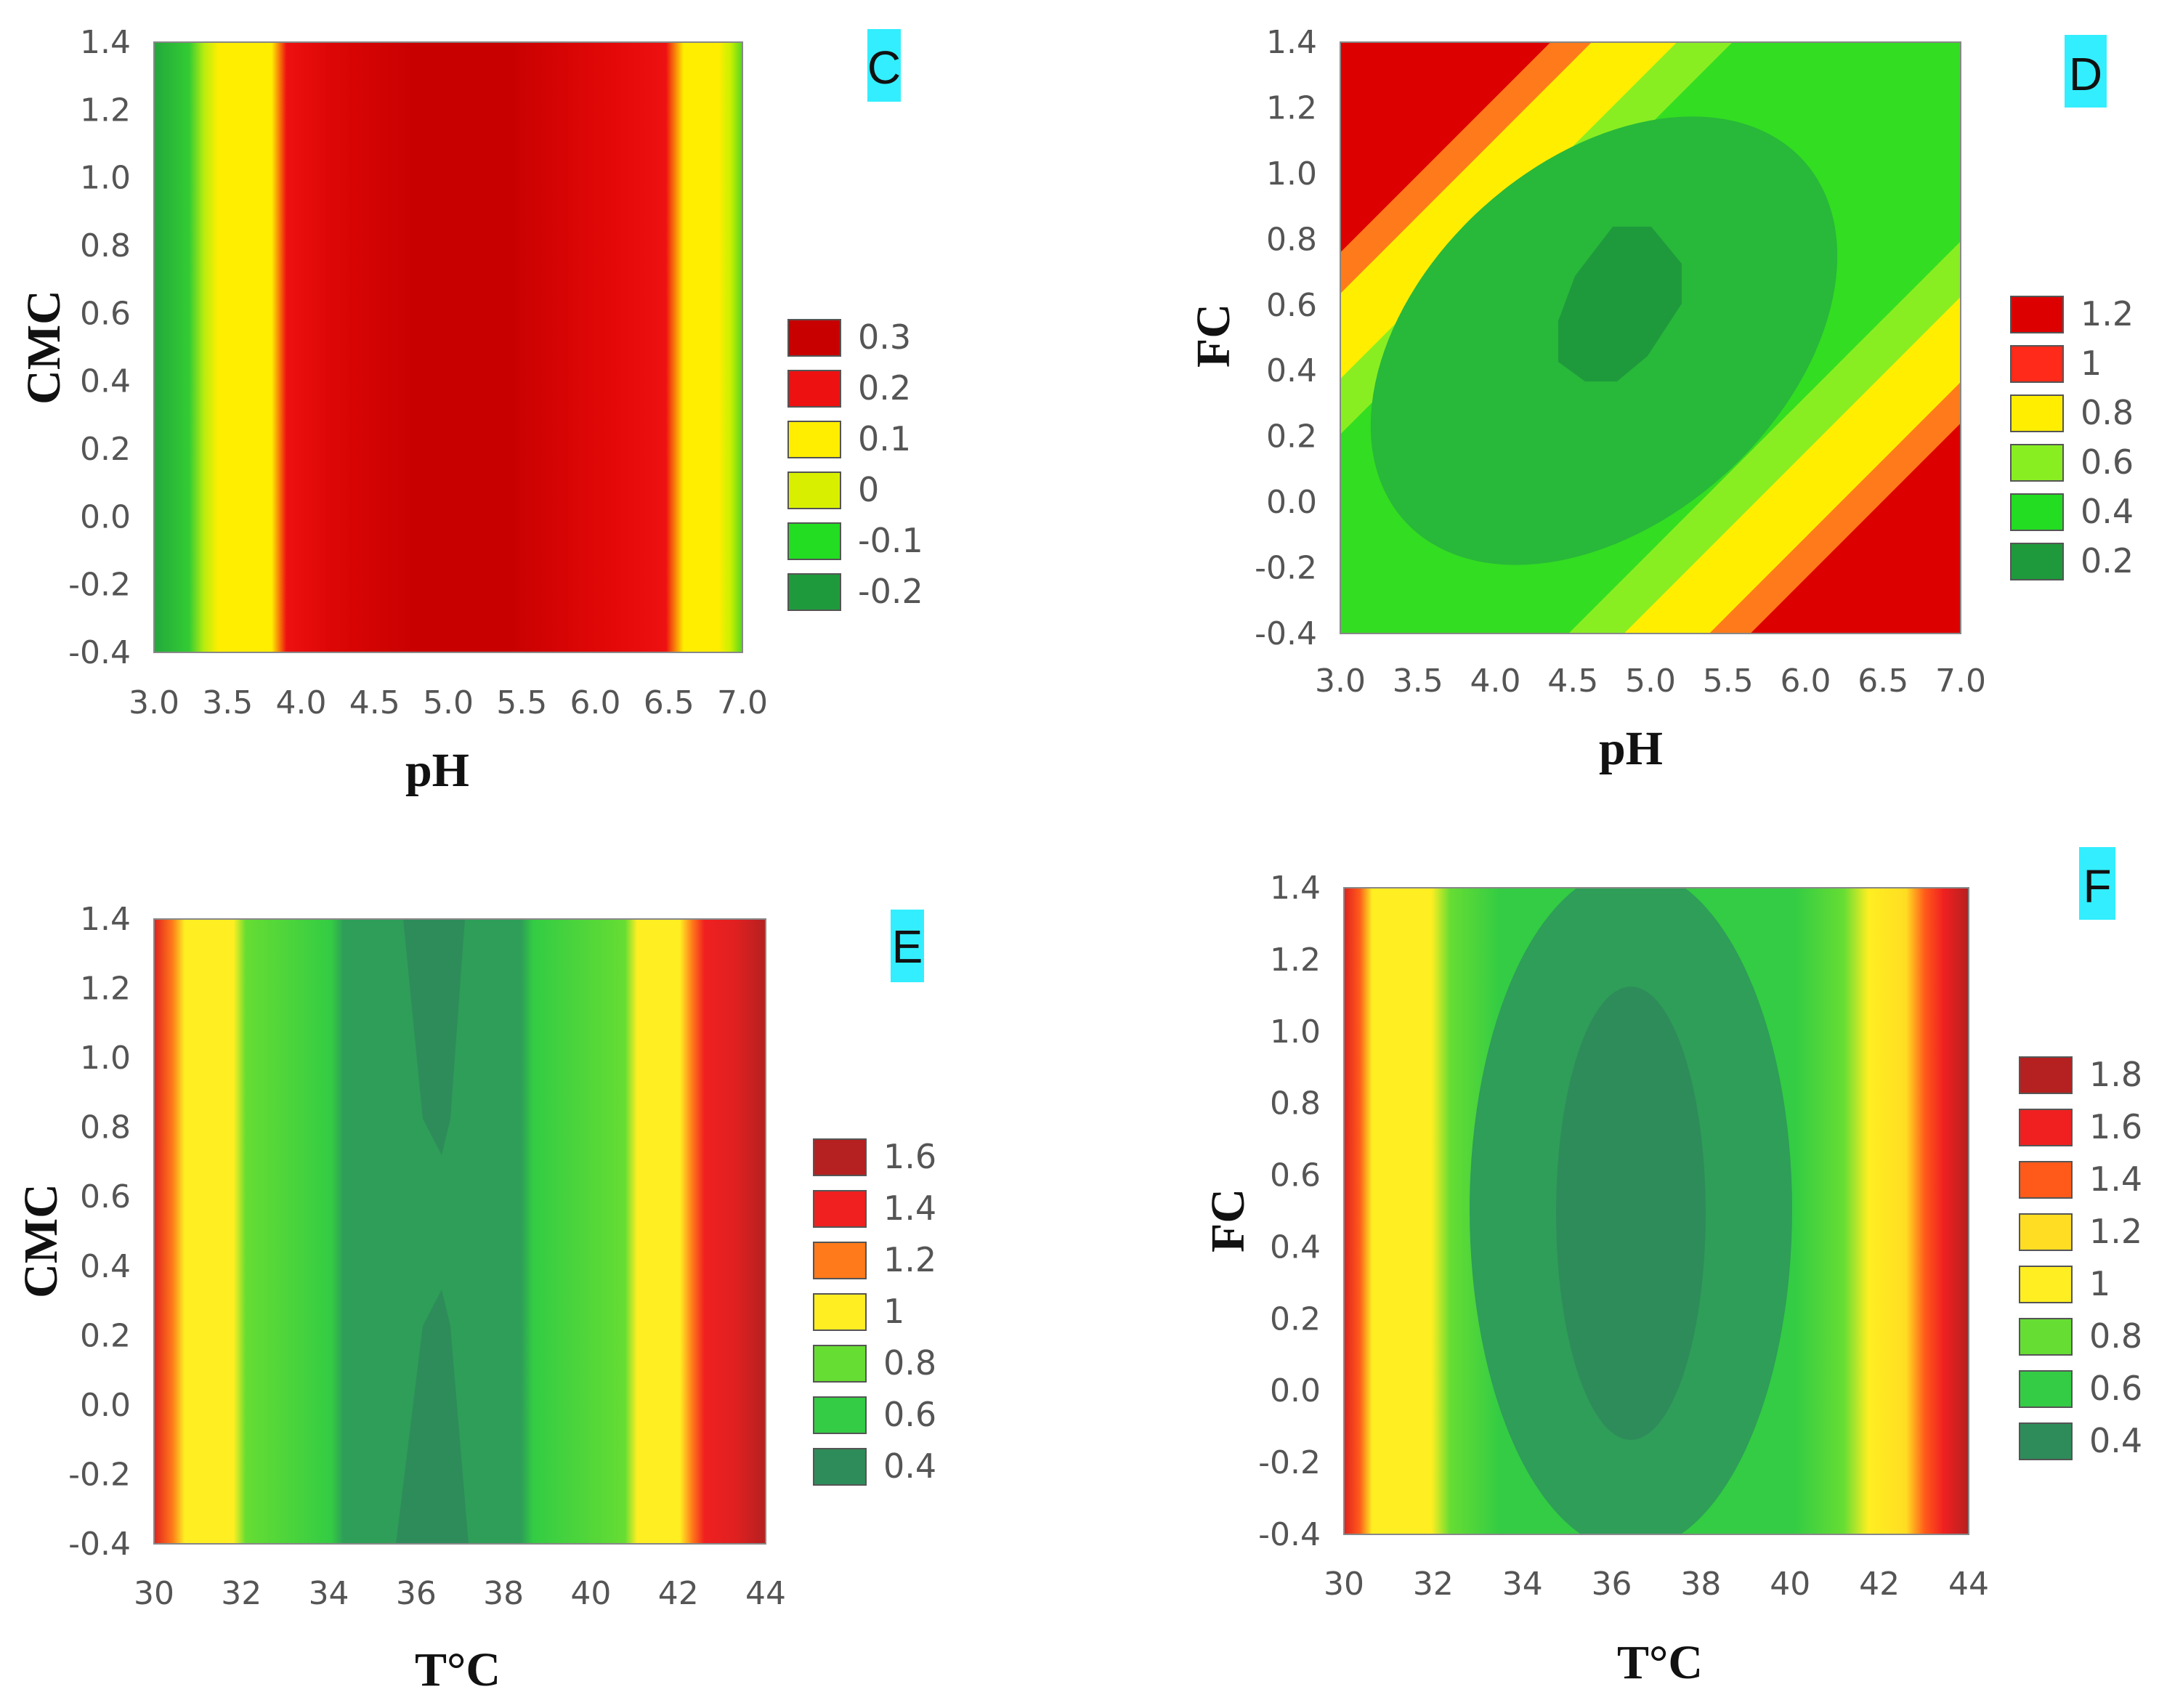 This screenshot has height=1708, width=2159. What do you see at coordinates (590, 1593) in the screenshot?
I see `panel-e-x-tick-label: 40` at bounding box center [590, 1593].